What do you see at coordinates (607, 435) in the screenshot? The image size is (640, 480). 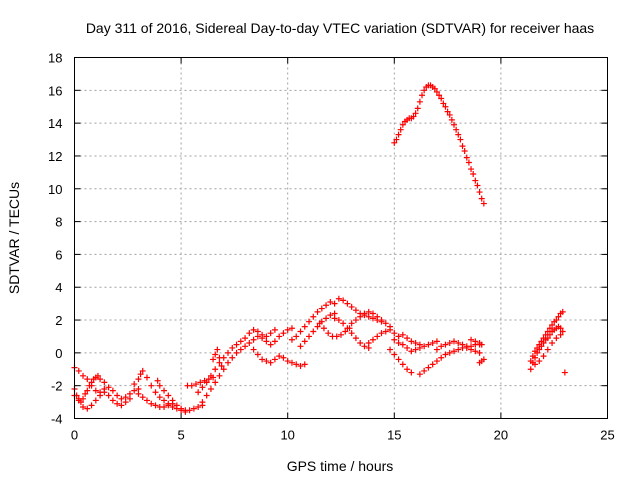 I see `x-tick-label: 25` at bounding box center [607, 435].